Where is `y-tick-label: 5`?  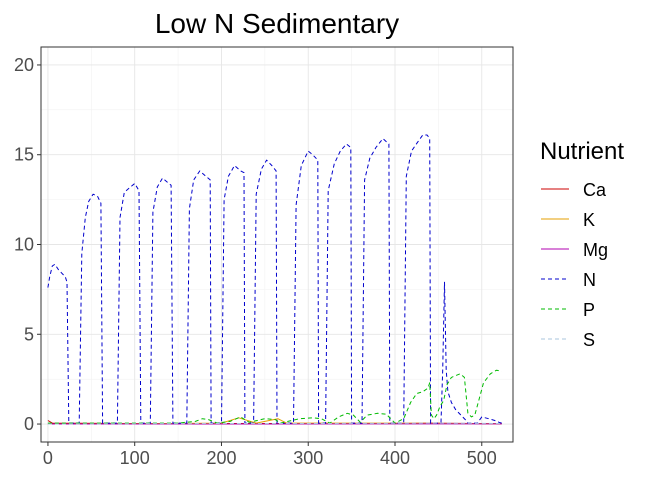 y-tick-label: 5 is located at coordinates (29, 334).